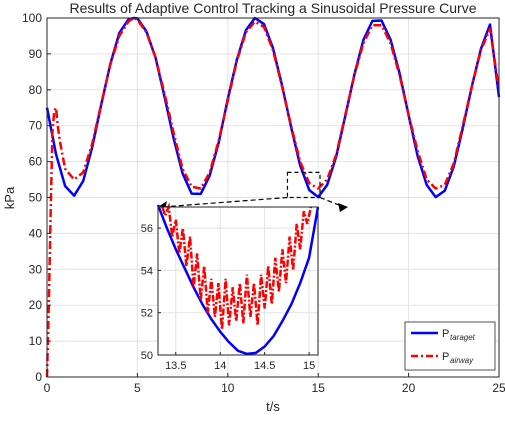 This screenshot has height=422, width=505. I want to click on x-tick-label: 25, so click(498, 388).